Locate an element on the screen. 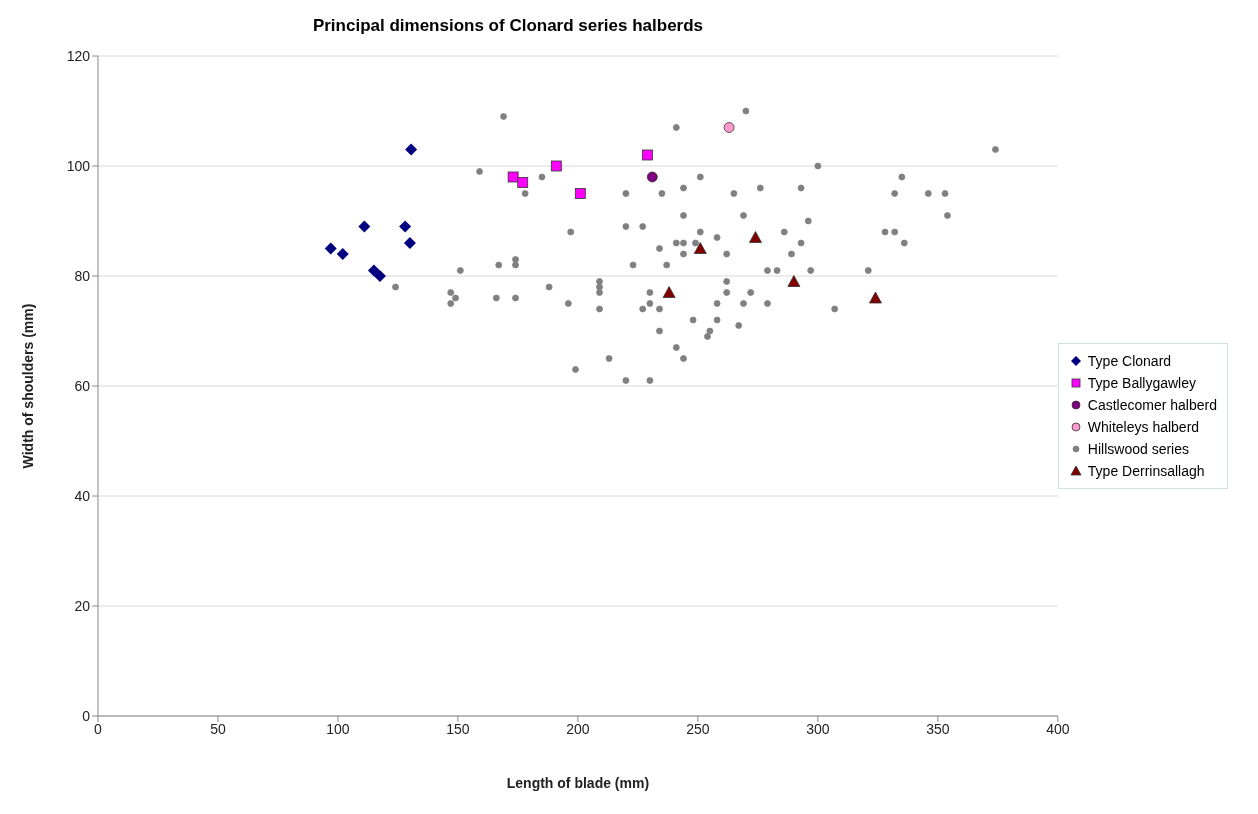  y-tick-label: 100 is located at coordinates (78, 165).